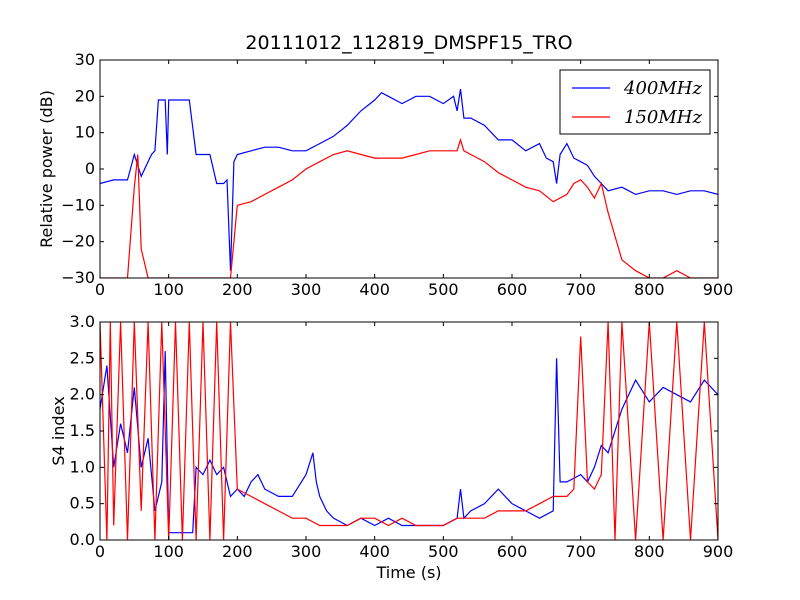  I want to click on top-y-axis-title: Relative power (dB), so click(46, 169).